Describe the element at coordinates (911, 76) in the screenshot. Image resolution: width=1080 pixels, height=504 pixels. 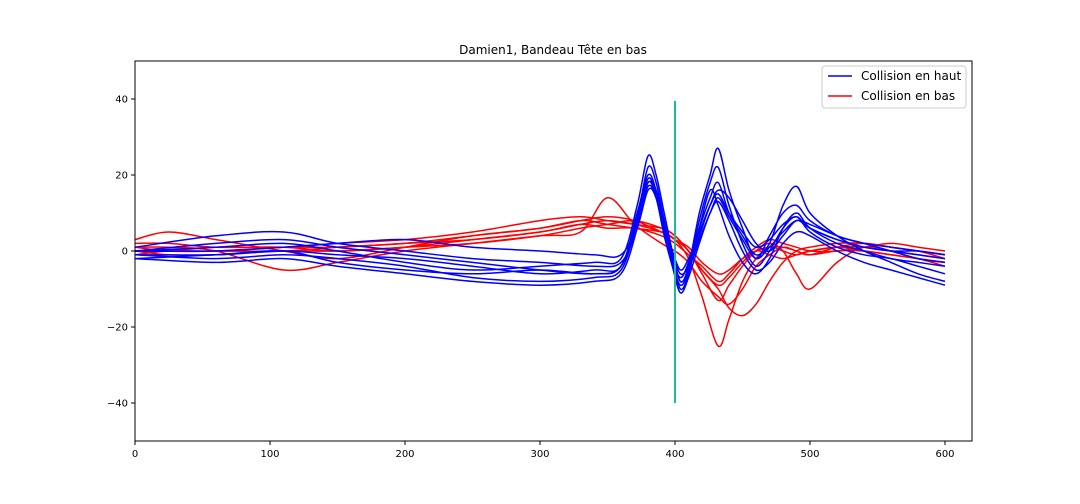
I see `legend-label-collision-en-haut: Collision en haut` at that location.